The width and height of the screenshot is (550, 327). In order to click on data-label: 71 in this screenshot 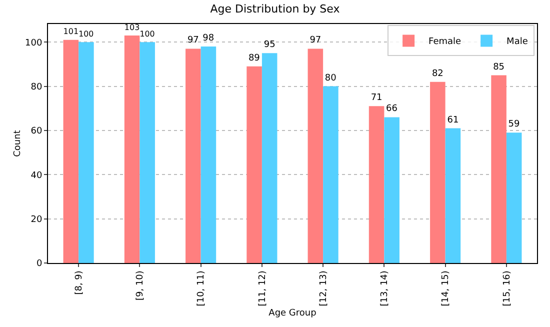, I will do `click(376, 98)`.